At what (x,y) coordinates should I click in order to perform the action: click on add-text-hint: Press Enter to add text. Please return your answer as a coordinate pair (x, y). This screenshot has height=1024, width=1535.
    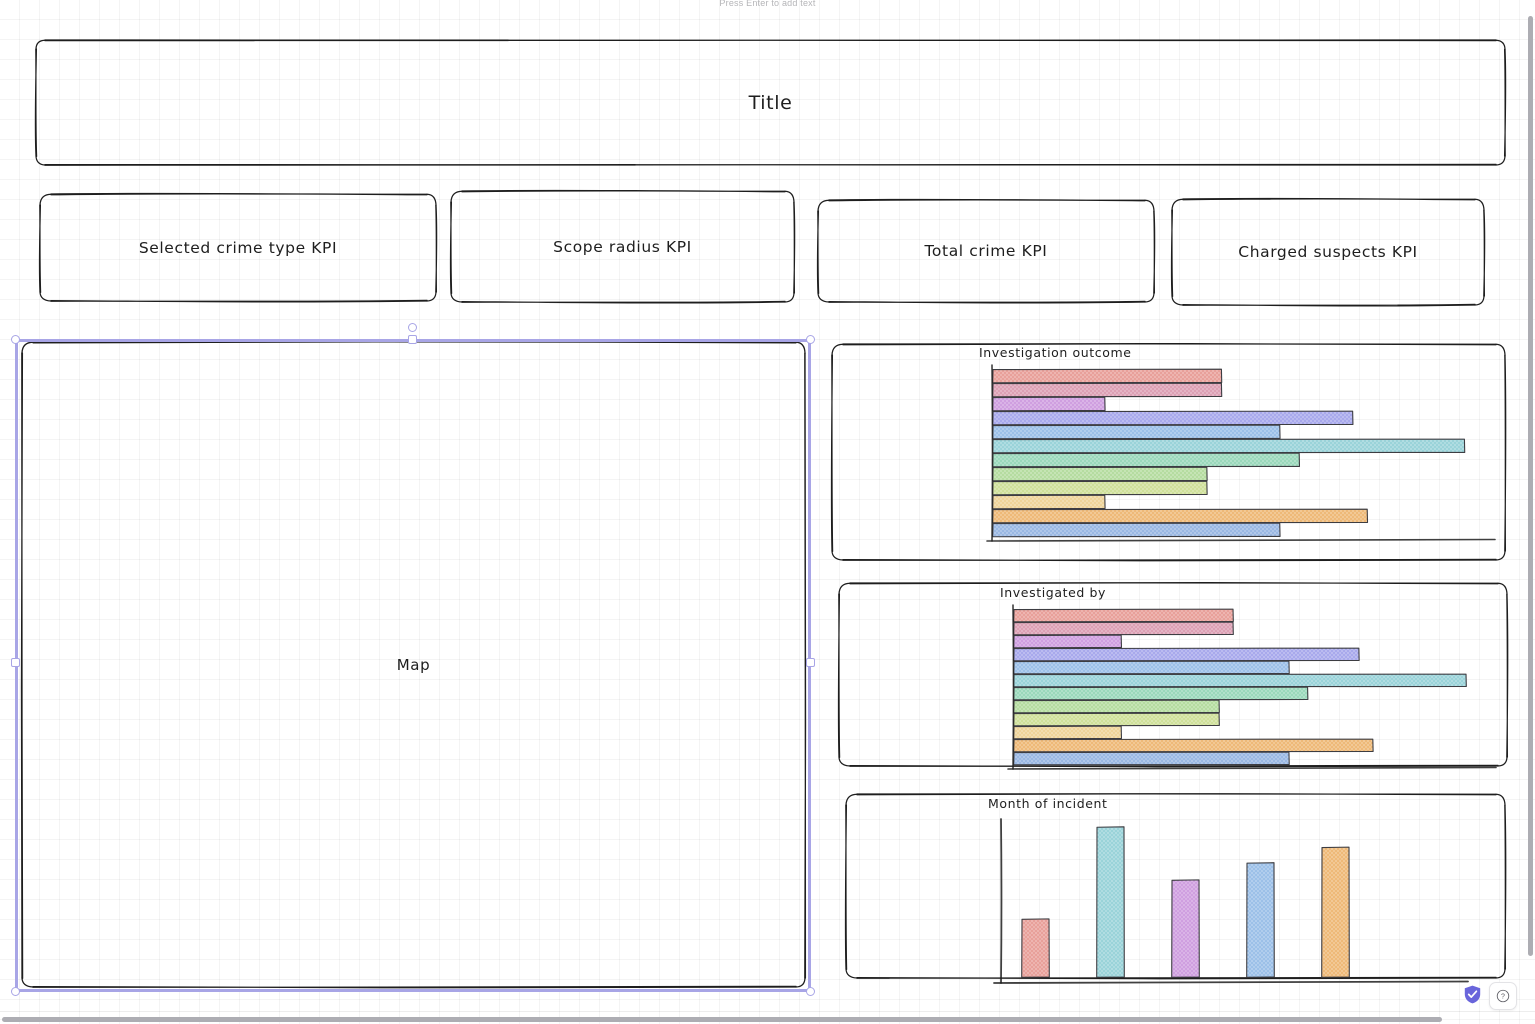
    Looking at the image, I should click on (767, 4).